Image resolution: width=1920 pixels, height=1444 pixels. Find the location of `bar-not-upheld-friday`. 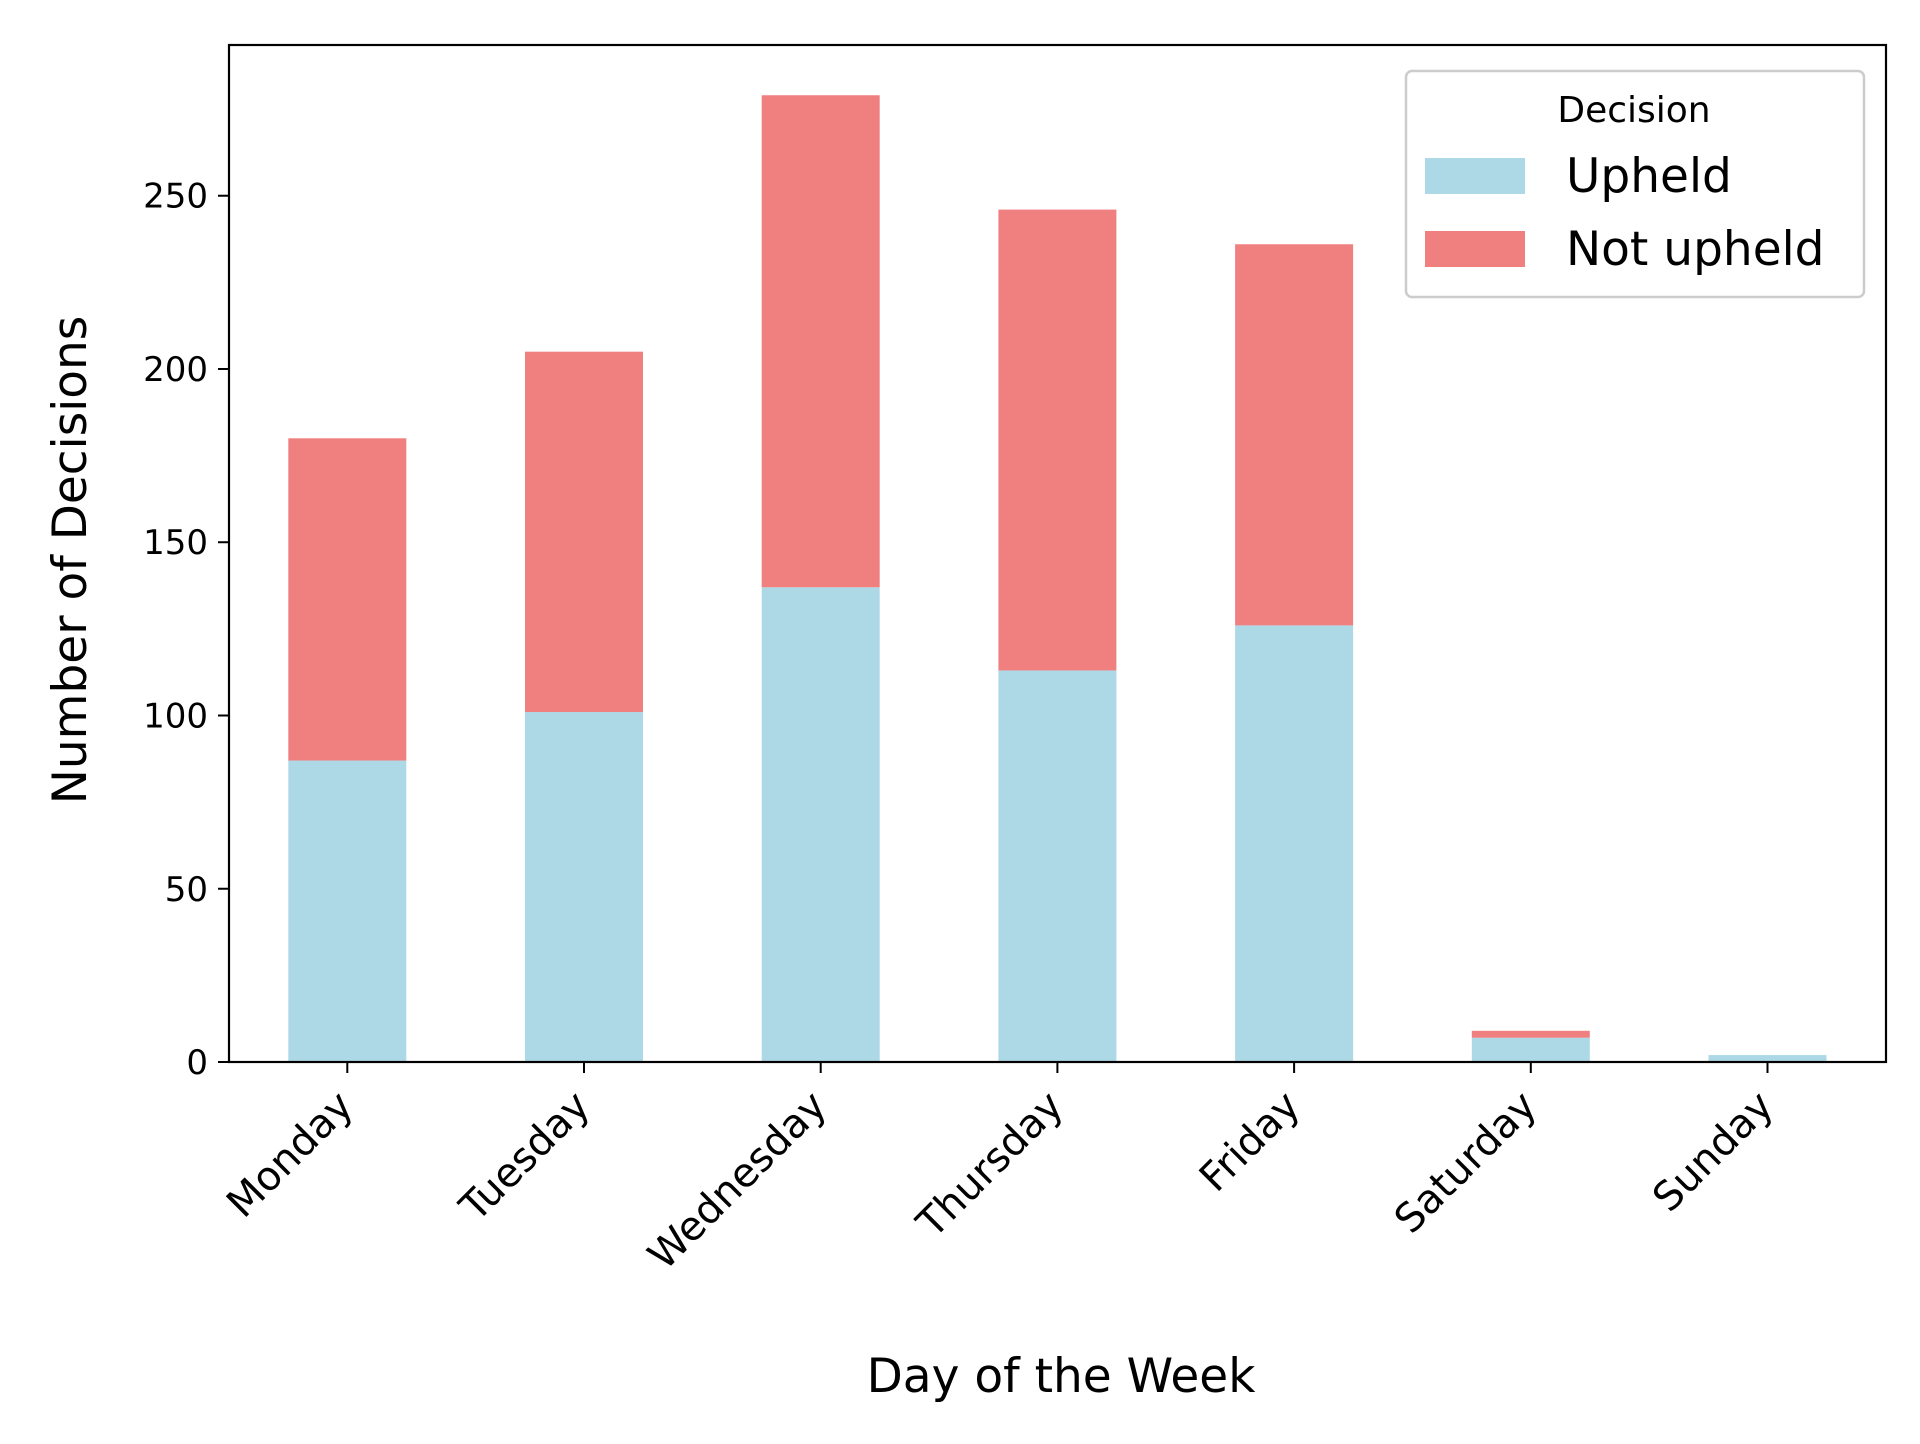

bar-not-upheld-friday is located at coordinates (1294, 435).